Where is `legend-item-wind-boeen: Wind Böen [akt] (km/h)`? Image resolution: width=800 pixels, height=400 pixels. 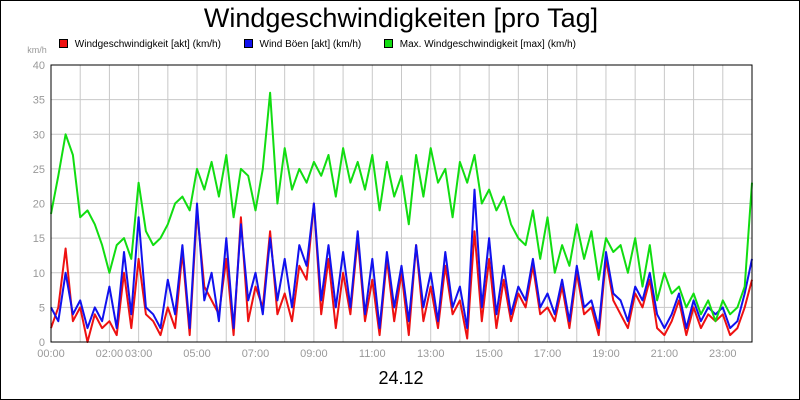
legend-item-wind-boeen: Wind Böen [akt] (km/h) is located at coordinates (302, 44).